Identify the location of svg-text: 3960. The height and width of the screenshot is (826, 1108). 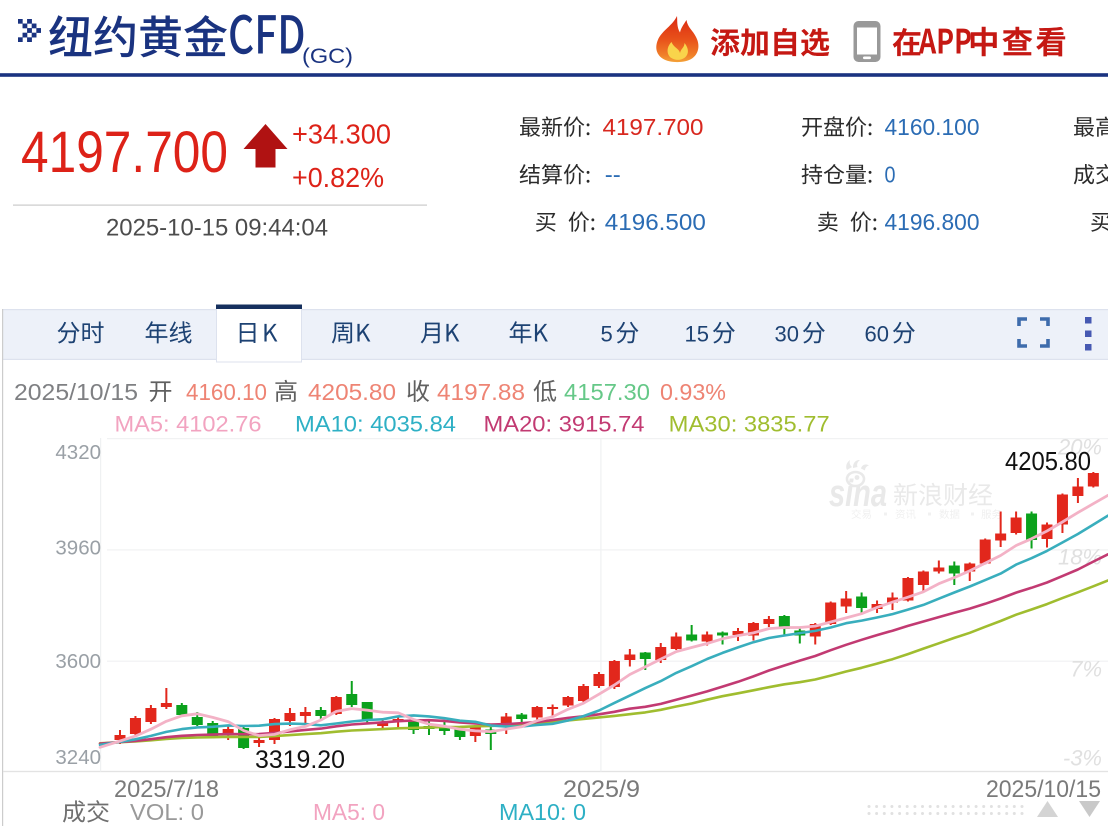
(78, 548).